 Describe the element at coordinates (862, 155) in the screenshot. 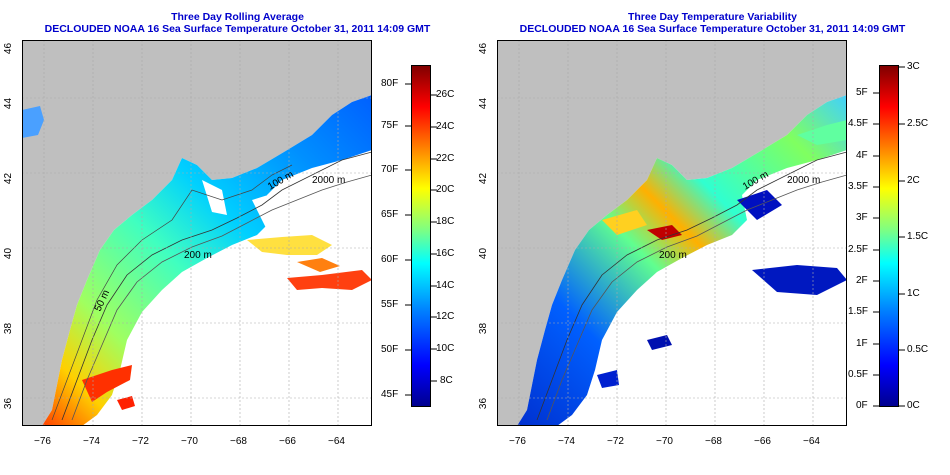

I see `colorbar-f-label: 4F` at that location.